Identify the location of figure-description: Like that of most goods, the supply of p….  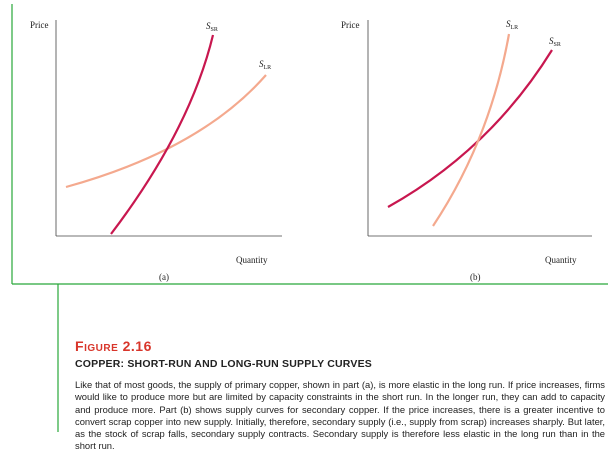
(340, 415).